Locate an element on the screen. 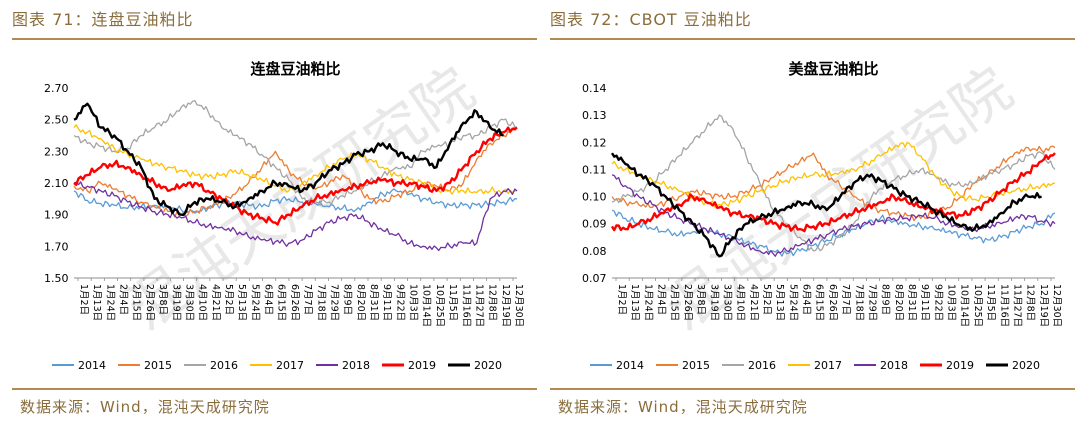 The image size is (1080, 425). figure-title: 图表 71：连盘豆油粕比 is located at coordinates (103, 19).